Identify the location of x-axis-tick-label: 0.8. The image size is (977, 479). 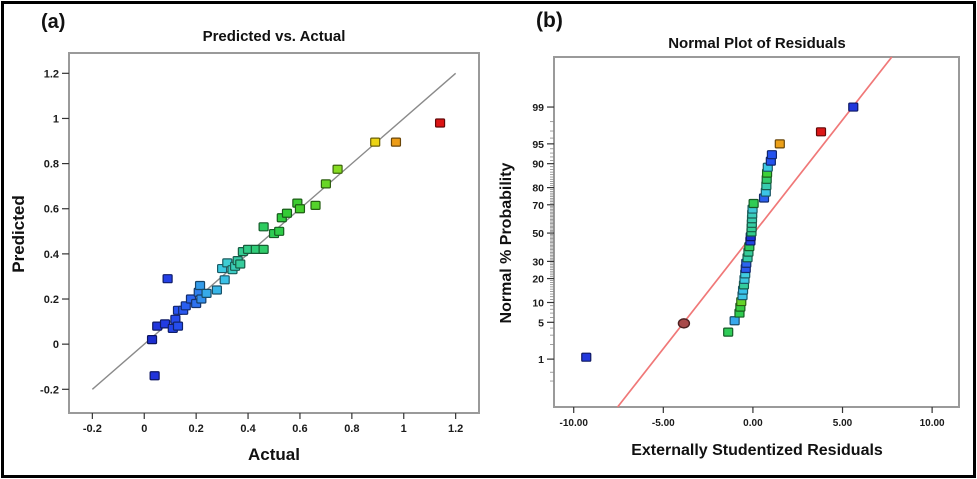
(351, 429).